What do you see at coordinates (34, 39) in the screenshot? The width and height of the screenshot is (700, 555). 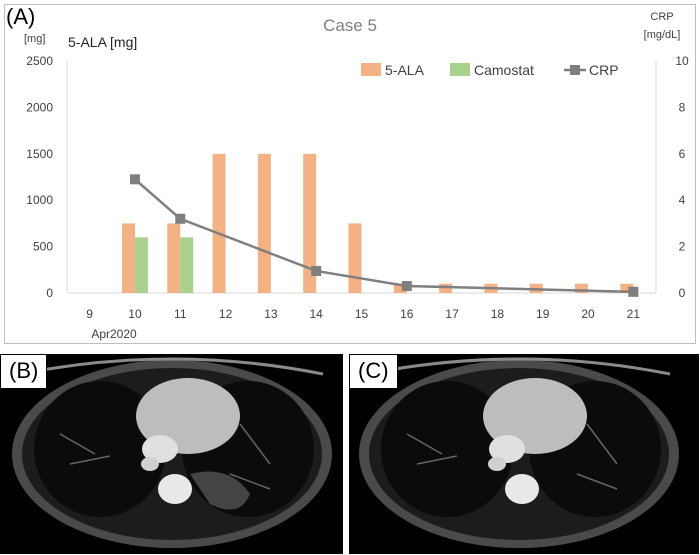 I see `left-axis-unit: [mg]` at bounding box center [34, 39].